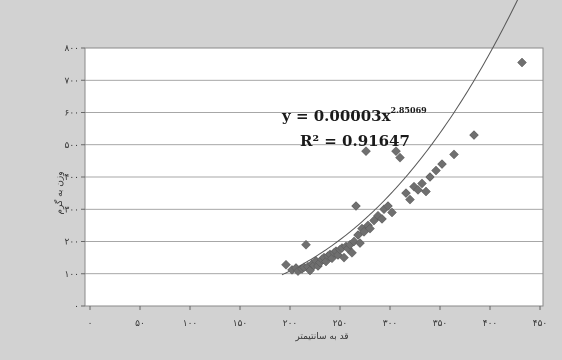 The width and height of the screenshot is (562, 360). I want to click on x-tick-label-2: ۱۰۰, so click(190, 324).